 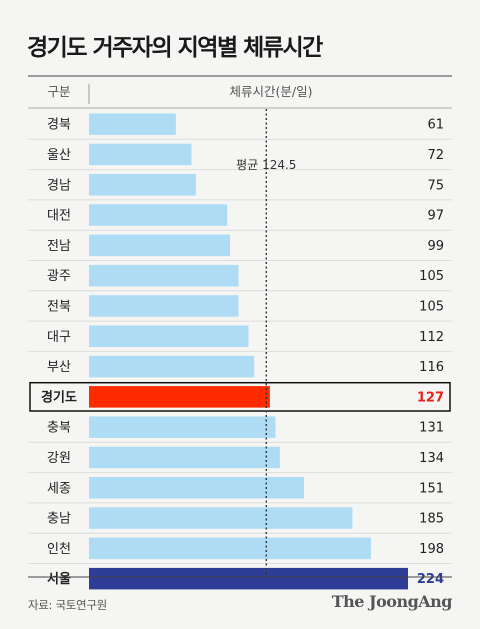 I want to click on category-label: 부산, so click(x=59, y=367).